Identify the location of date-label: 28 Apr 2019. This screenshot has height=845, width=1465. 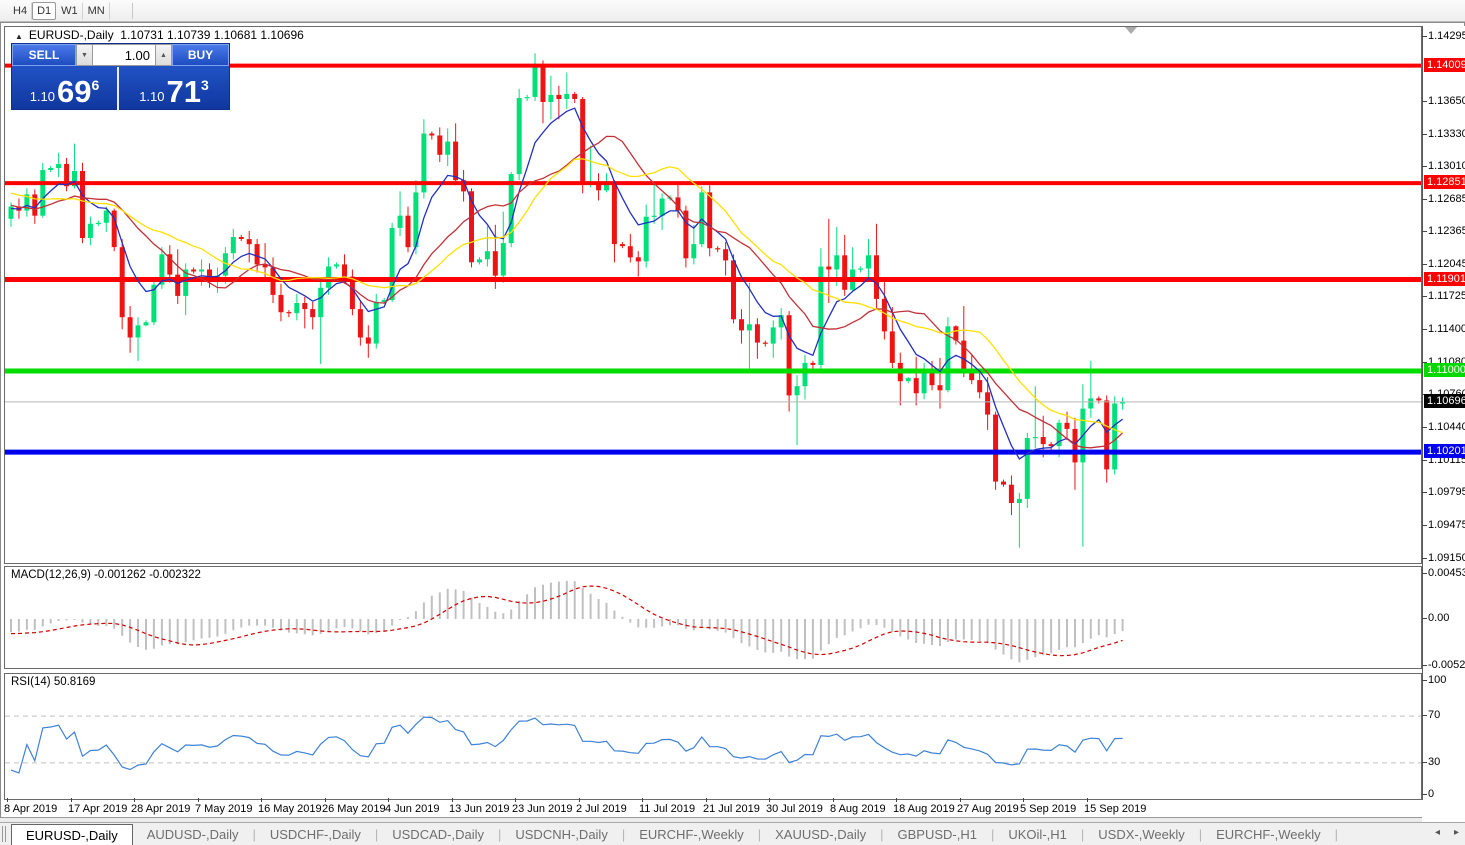
(161, 809).